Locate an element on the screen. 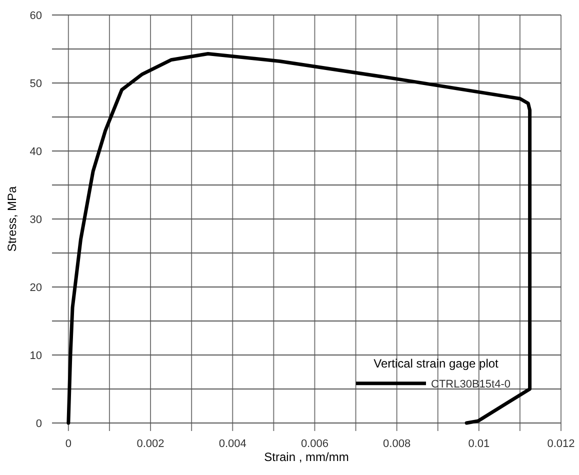 The width and height of the screenshot is (579, 475). y-tick-label: 20 is located at coordinates (36, 288).